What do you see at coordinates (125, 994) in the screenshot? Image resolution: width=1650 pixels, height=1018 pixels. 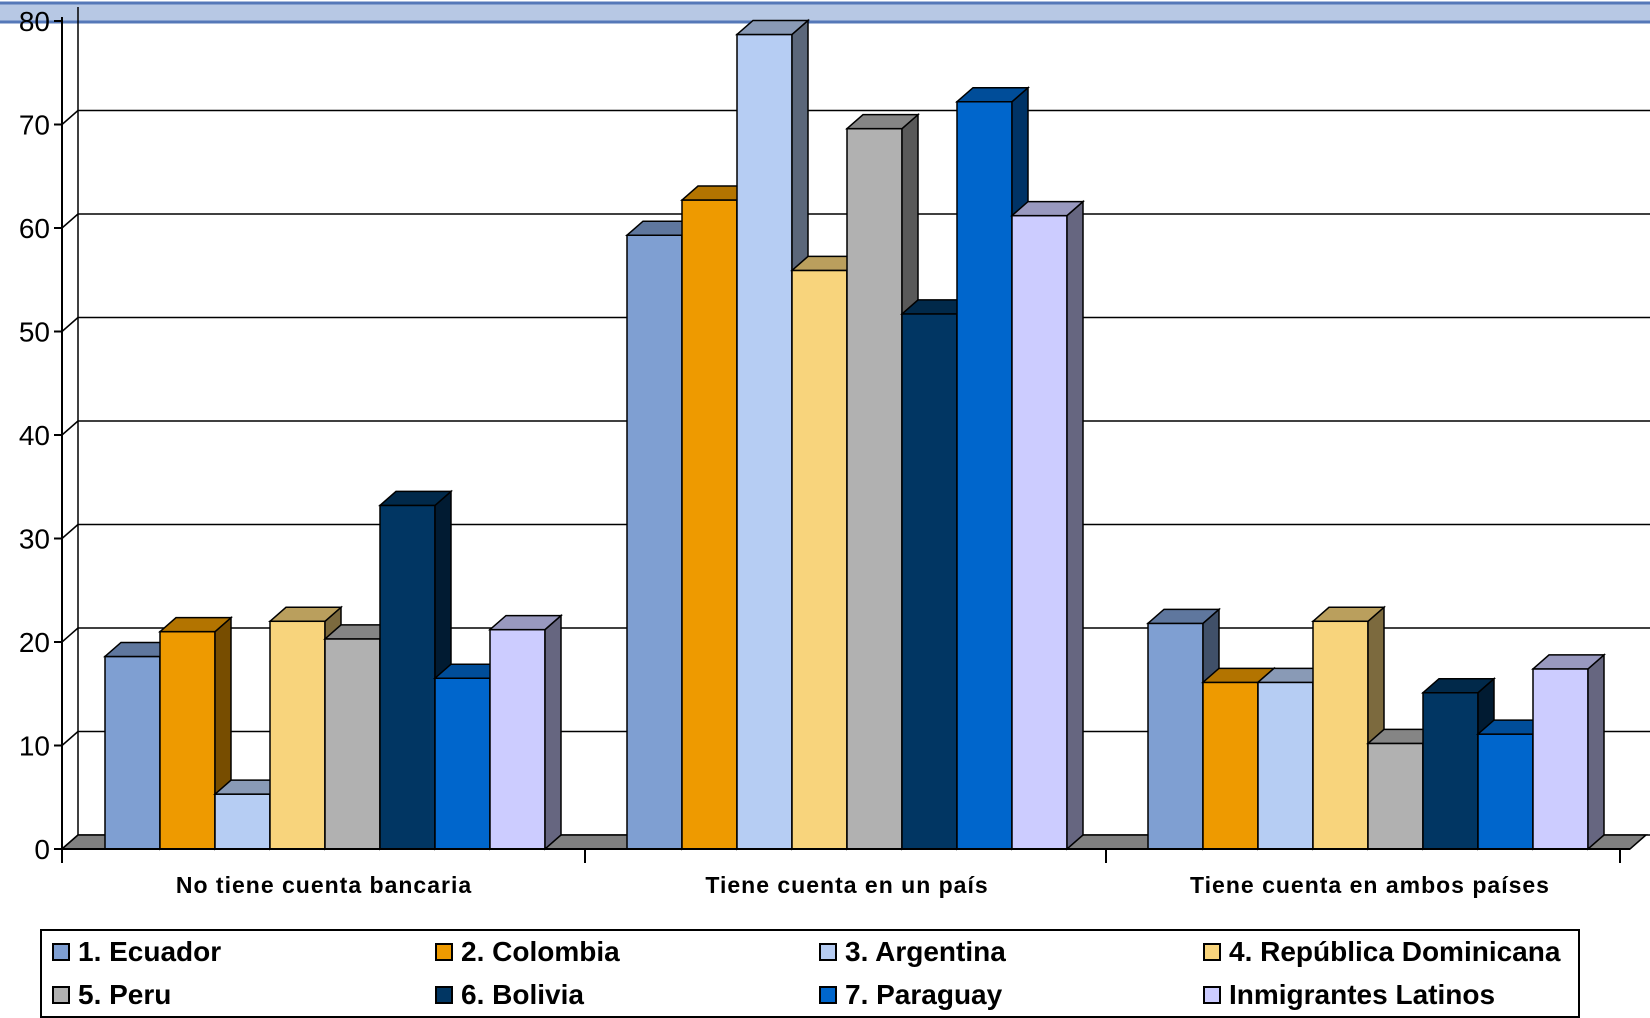 I see `legend-label: 5. Peru` at bounding box center [125, 994].